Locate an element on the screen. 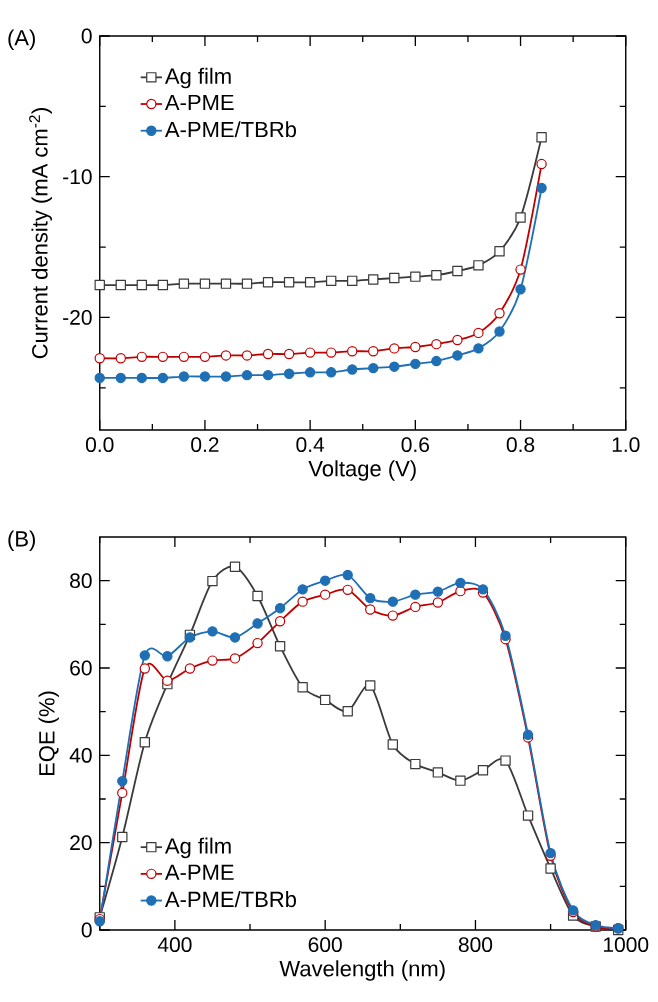  x-tick-label: 0.0 is located at coordinates (100, 445).